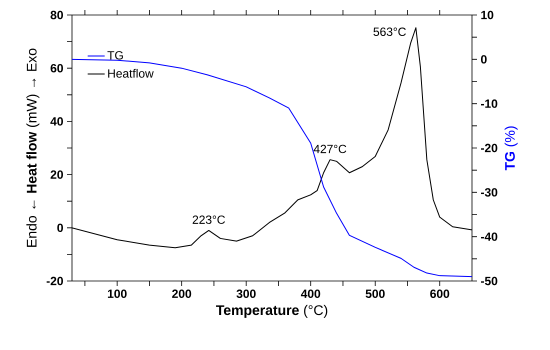  What do you see at coordinates (272, 311) in the screenshot?
I see `x-axis-title: Temperature (°C)` at bounding box center [272, 311].